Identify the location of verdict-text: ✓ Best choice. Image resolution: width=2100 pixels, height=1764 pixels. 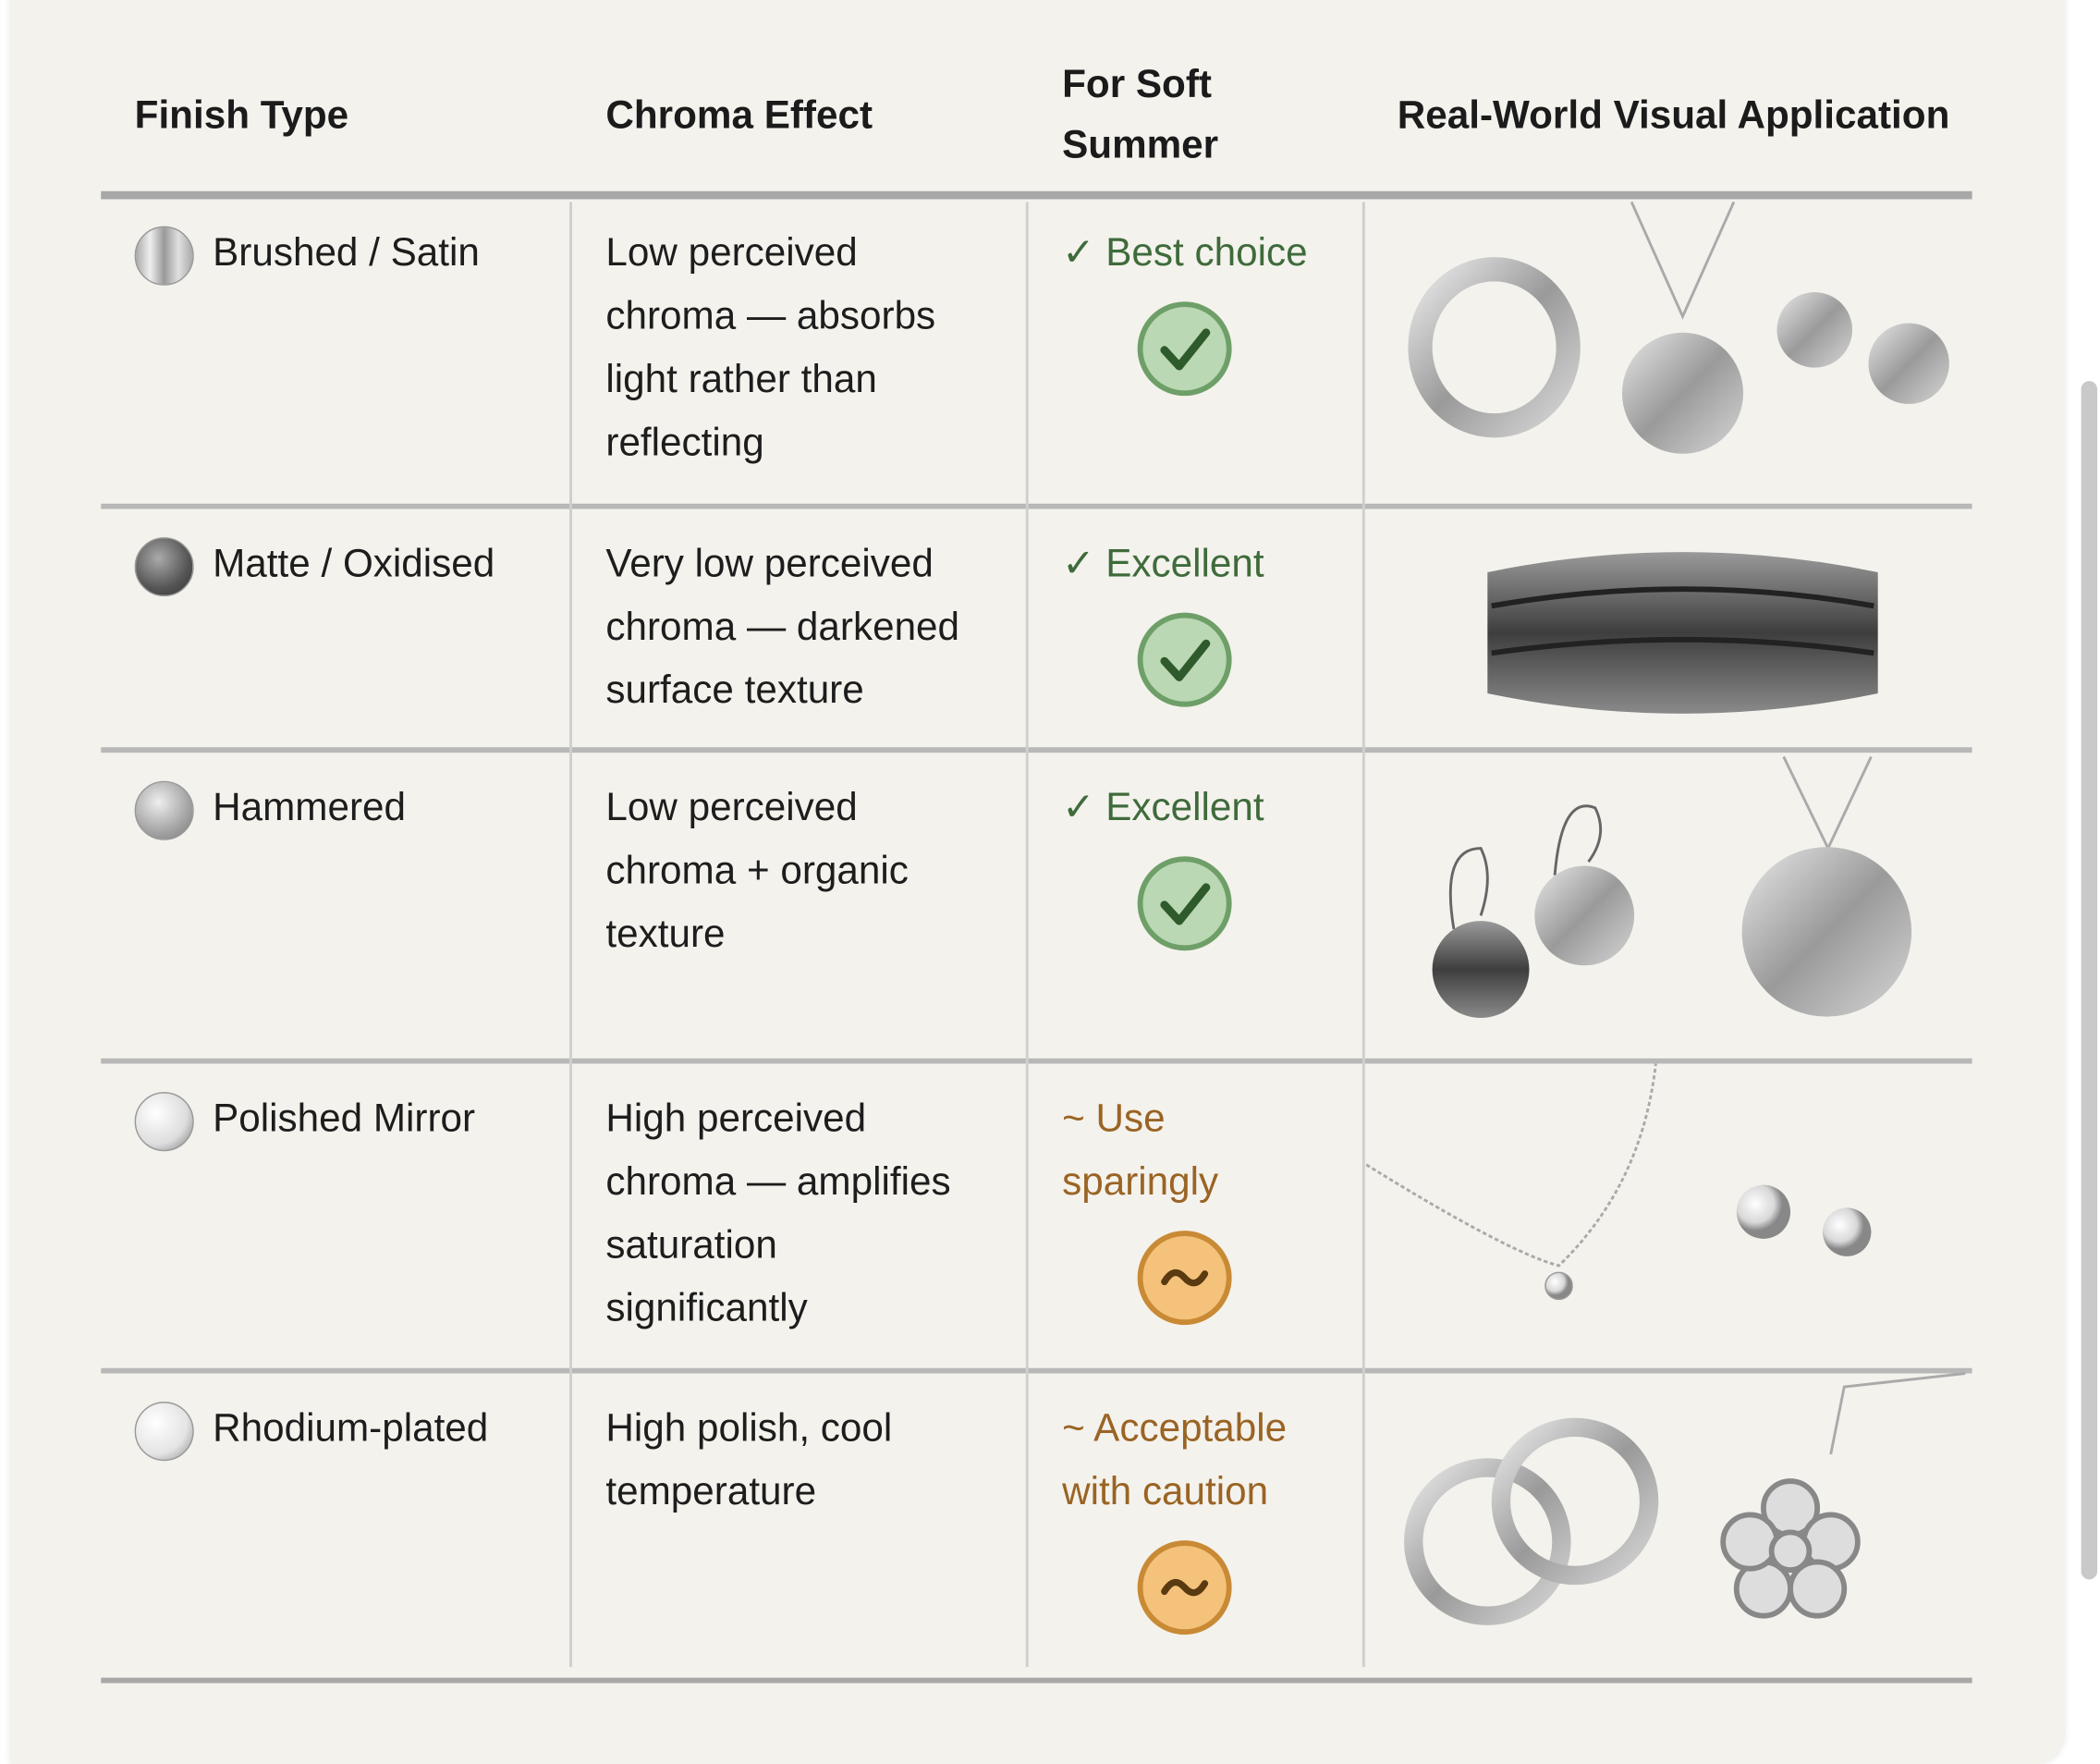
(1185, 254).